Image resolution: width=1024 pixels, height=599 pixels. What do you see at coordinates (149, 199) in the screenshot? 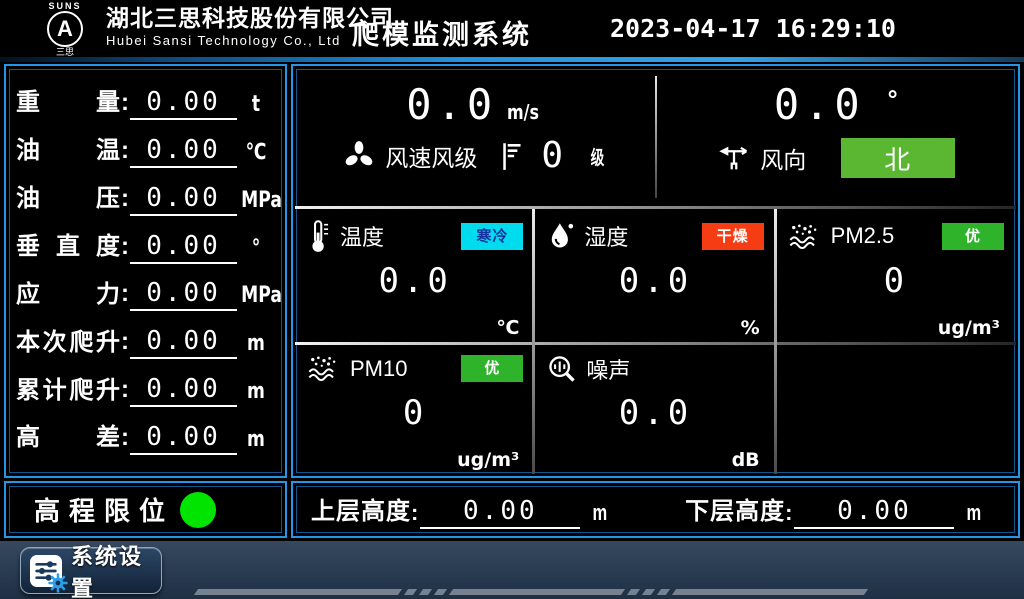
I see `measure-row-oil-pressure: 油压: 0.00 MPa` at bounding box center [149, 199].